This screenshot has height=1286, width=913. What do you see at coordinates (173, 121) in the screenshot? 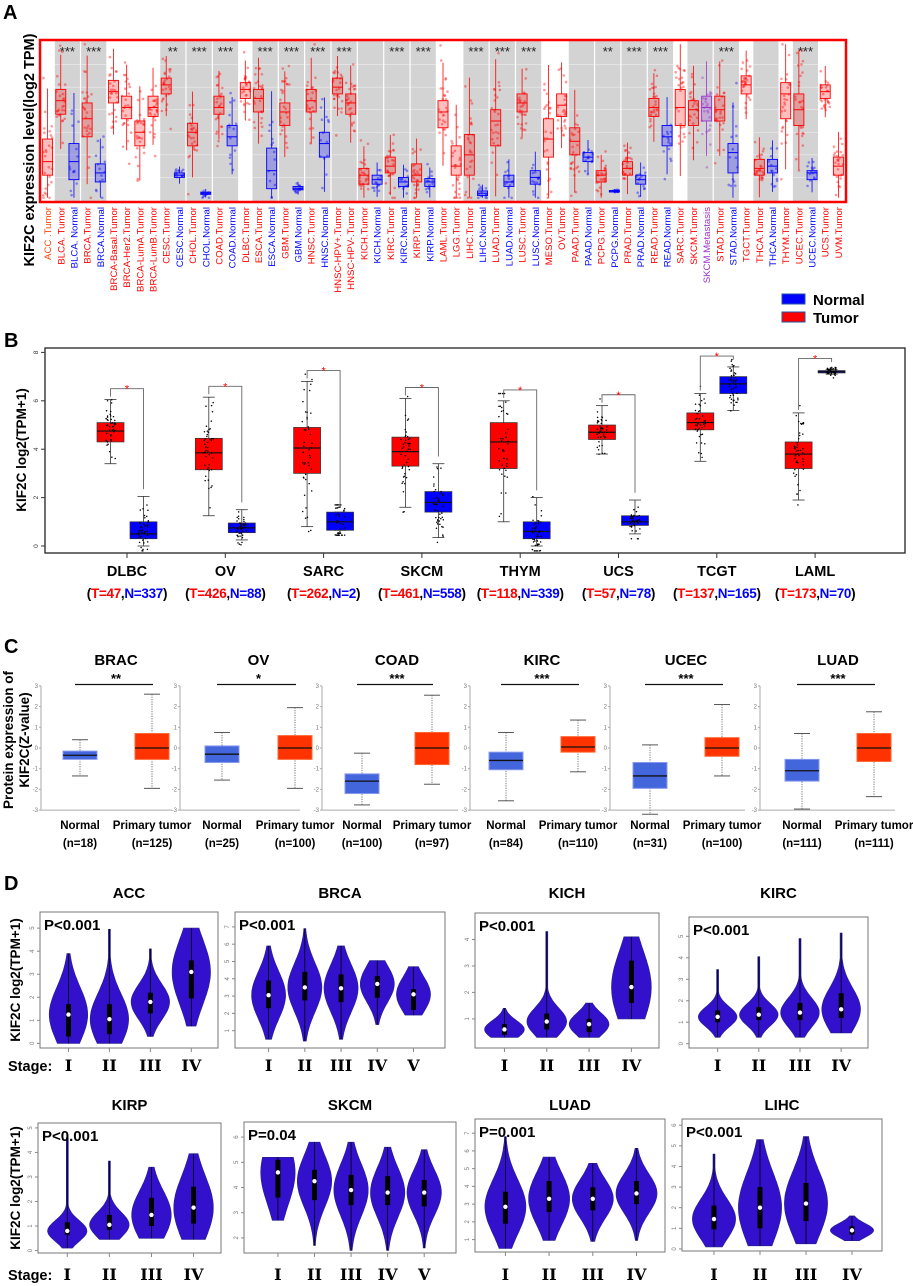
I see `group-shade` at bounding box center [173, 121].